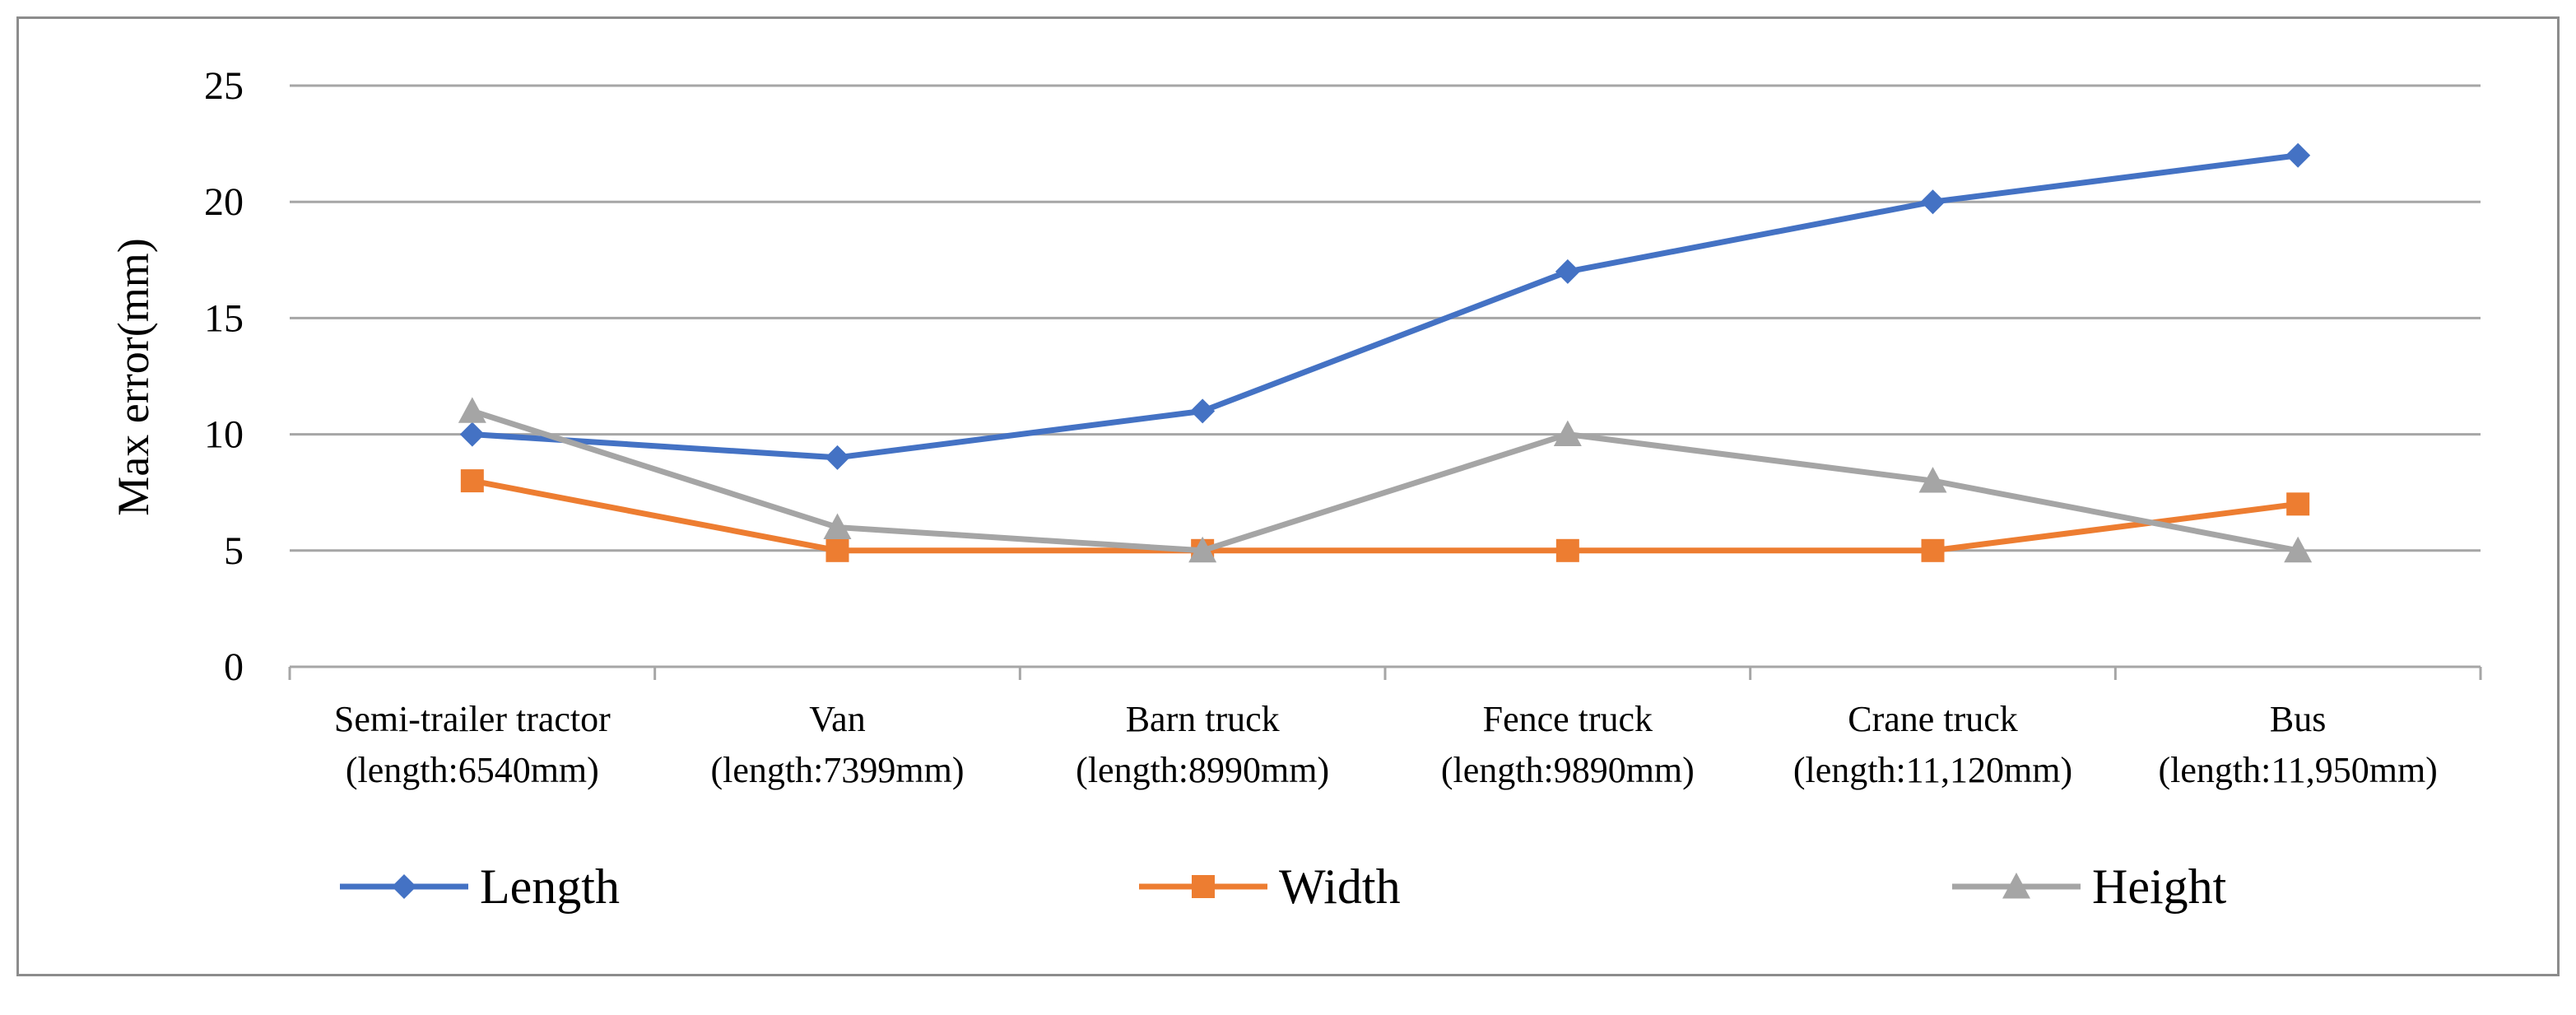  I want to click on y-tick-label: 5, so click(234, 551).